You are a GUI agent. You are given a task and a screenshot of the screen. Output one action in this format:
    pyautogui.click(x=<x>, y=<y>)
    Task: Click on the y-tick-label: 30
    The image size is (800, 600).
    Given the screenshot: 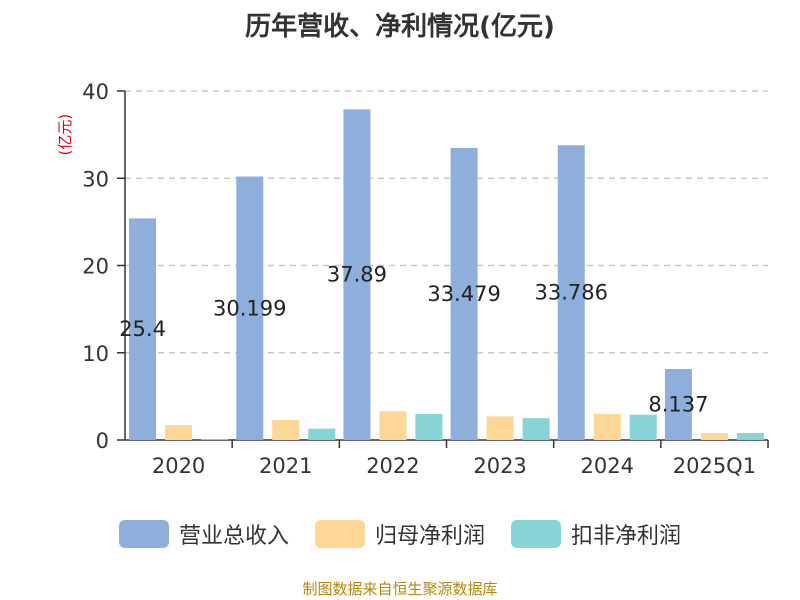 What is the action you would take?
    pyautogui.click(x=95, y=179)
    